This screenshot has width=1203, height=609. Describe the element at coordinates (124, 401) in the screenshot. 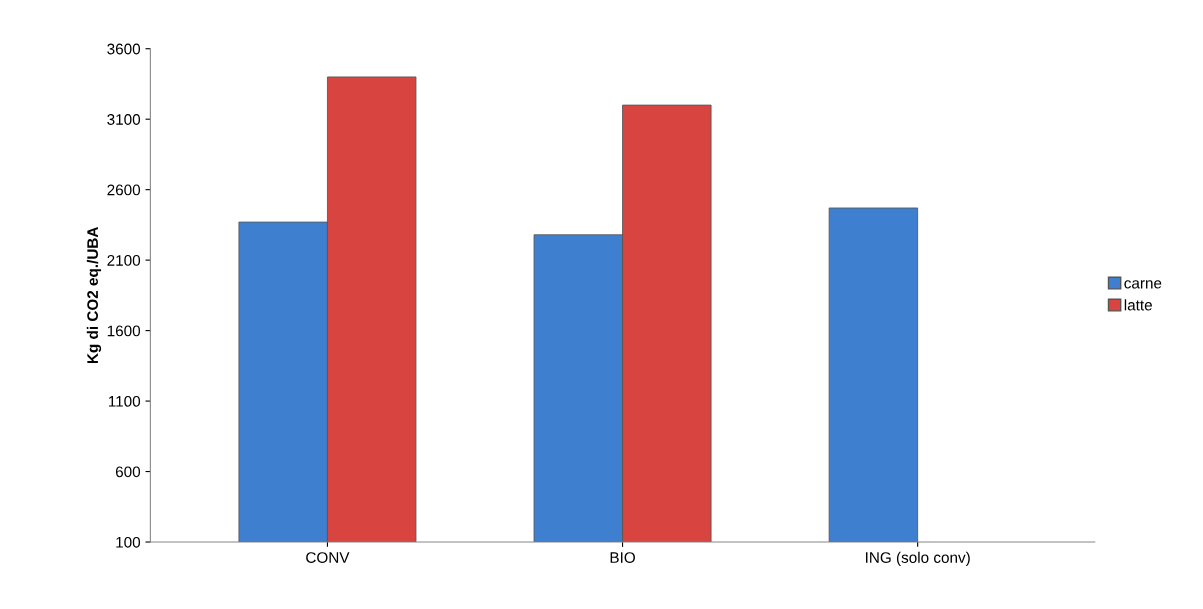

I see `y-tick-label: 1100` at that location.